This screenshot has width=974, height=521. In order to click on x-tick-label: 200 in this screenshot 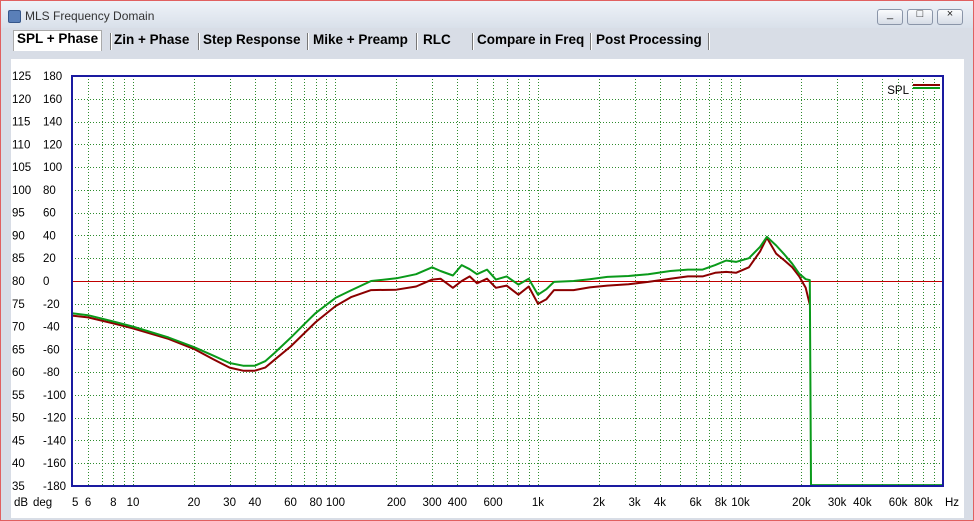, I will do `click(396, 503)`.